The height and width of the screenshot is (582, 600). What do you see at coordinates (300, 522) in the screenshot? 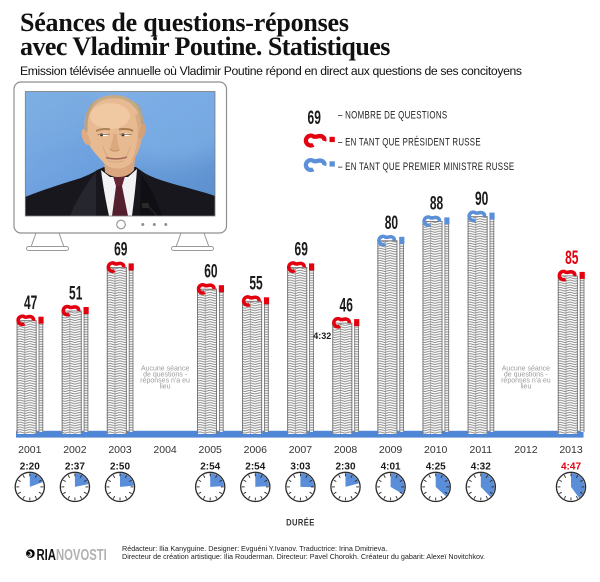
I see `svg-text: DURÉE` at bounding box center [300, 522].